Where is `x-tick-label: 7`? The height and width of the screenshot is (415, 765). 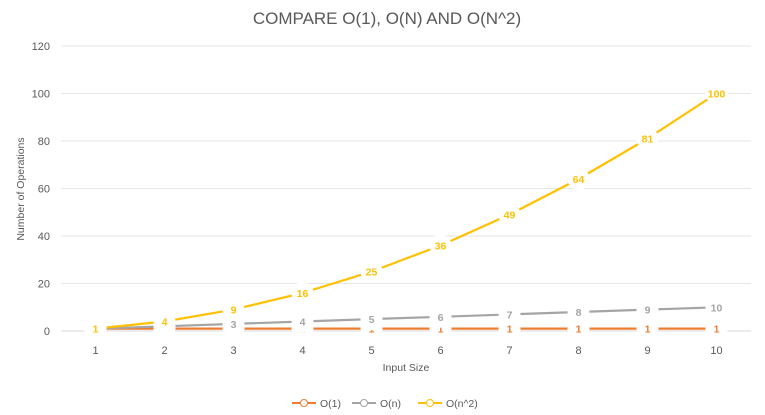
x-tick-label: 7 is located at coordinates (509, 351).